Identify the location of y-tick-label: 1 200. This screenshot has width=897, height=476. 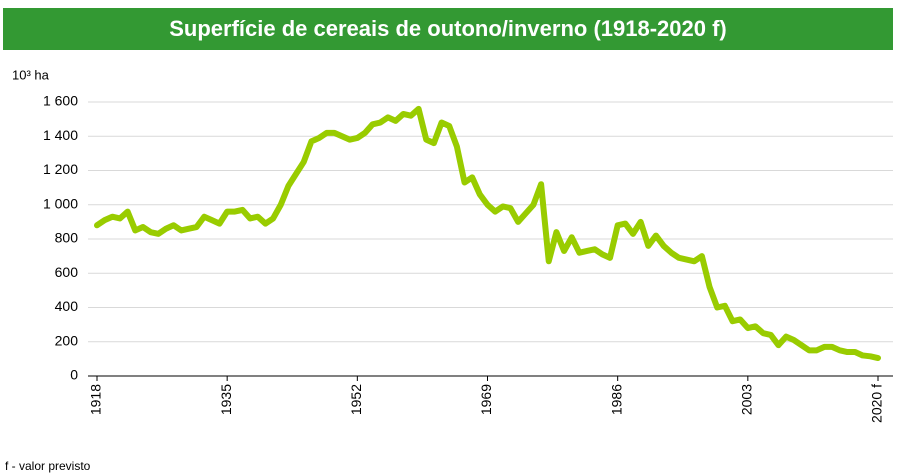
(60, 169).